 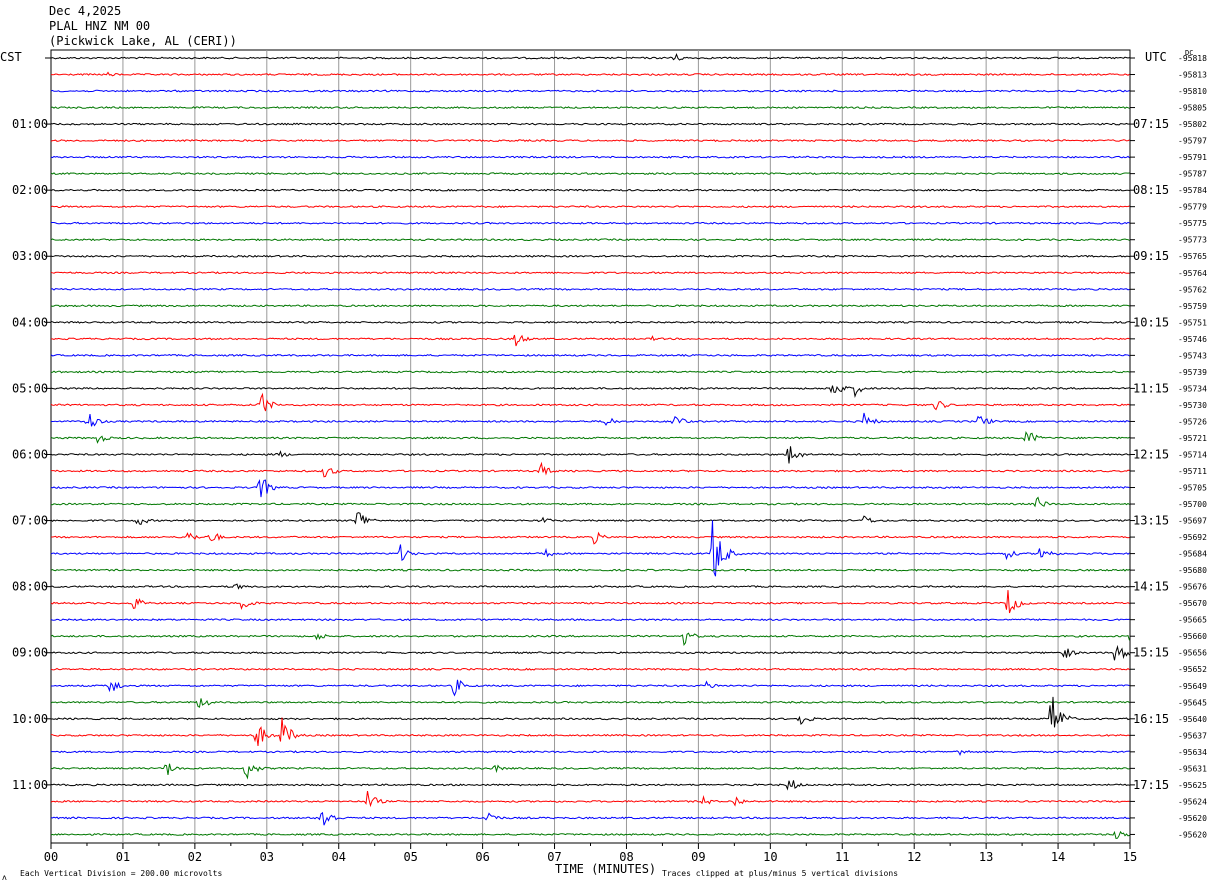 What do you see at coordinates (1192, 306) in the screenshot?
I see `dc-offset-label: -95759` at bounding box center [1192, 306].